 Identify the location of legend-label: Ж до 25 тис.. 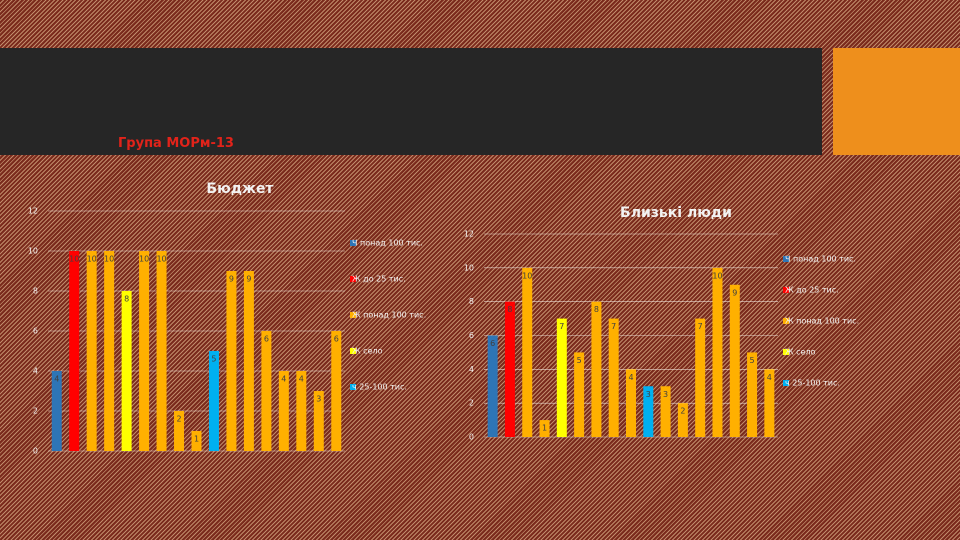
(812, 290).